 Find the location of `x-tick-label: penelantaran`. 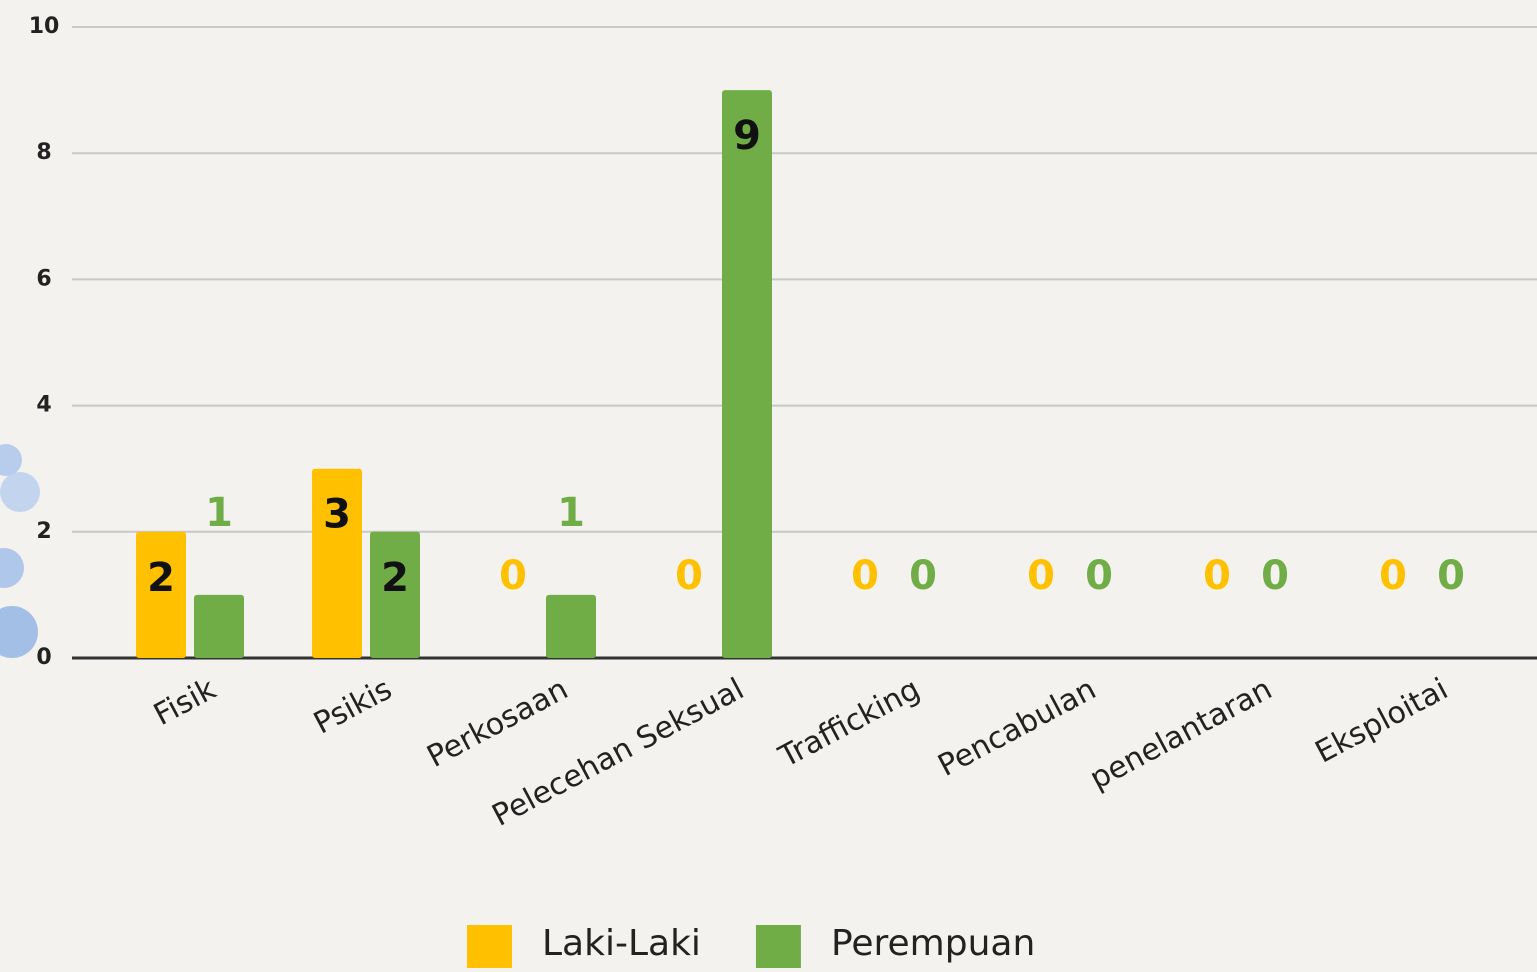

x-tick-label: penelantaran is located at coordinates (1181, 734).